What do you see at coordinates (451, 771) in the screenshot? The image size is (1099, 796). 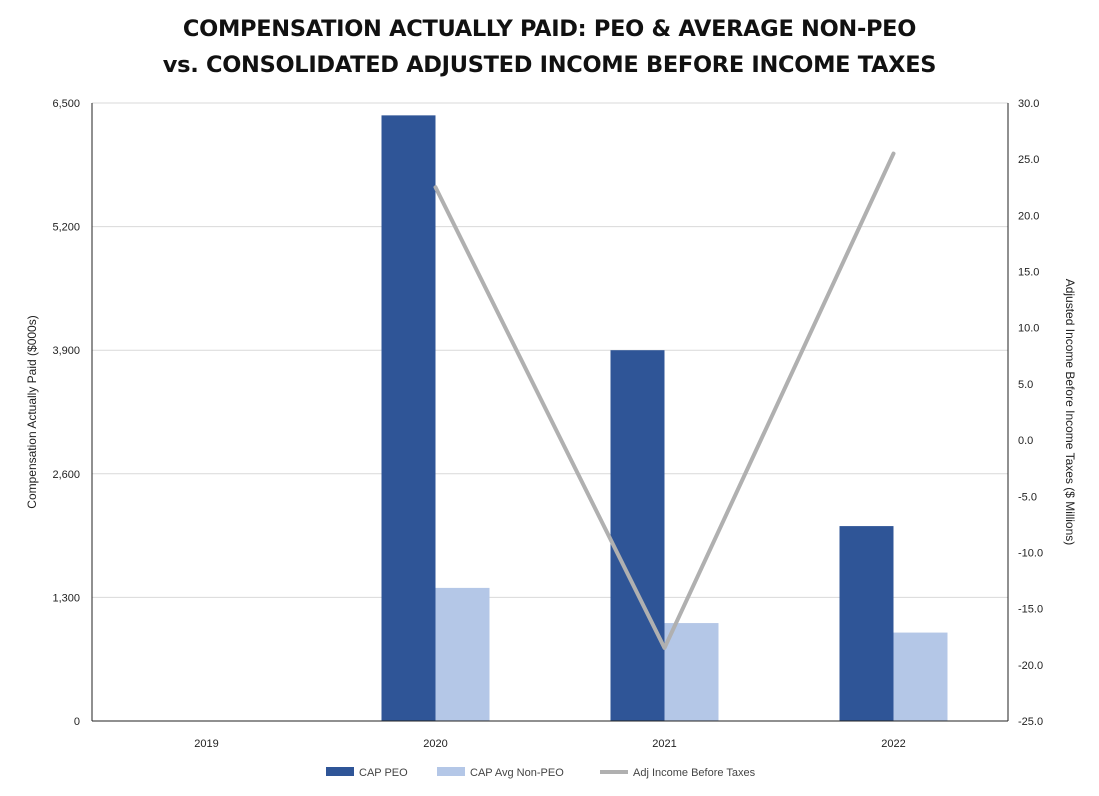 I see `legend-swatch-cap-avg-non-peo` at bounding box center [451, 771].